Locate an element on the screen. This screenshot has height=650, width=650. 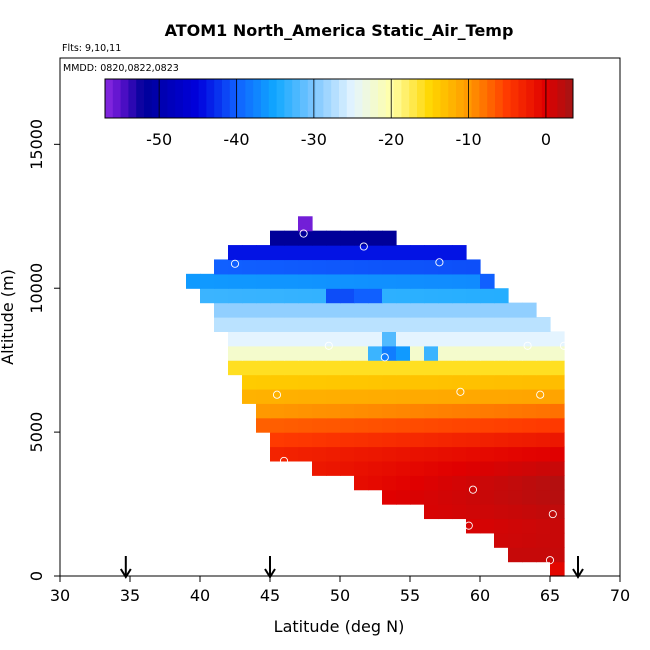
x-axis: 30 35 40 45 50 55 60 65 70 is located at coordinates (340, 590).